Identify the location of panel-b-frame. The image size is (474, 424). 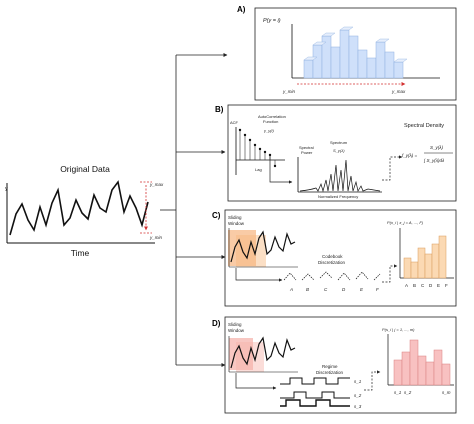
(342, 153).